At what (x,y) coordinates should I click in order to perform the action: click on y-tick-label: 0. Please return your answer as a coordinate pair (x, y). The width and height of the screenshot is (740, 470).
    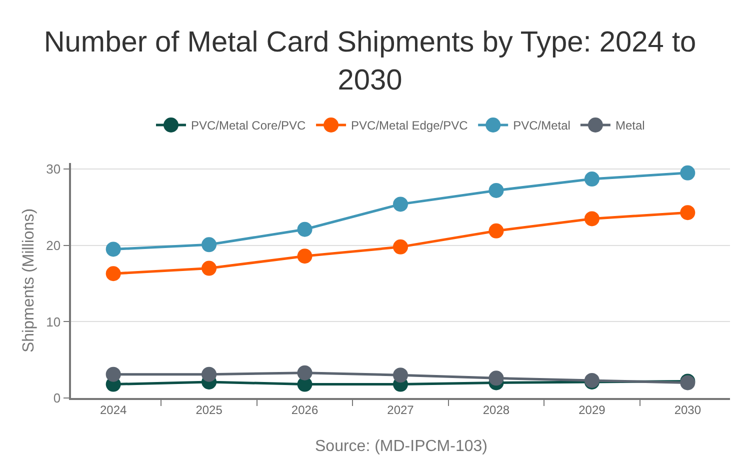
    Looking at the image, I should click on (57, 398).